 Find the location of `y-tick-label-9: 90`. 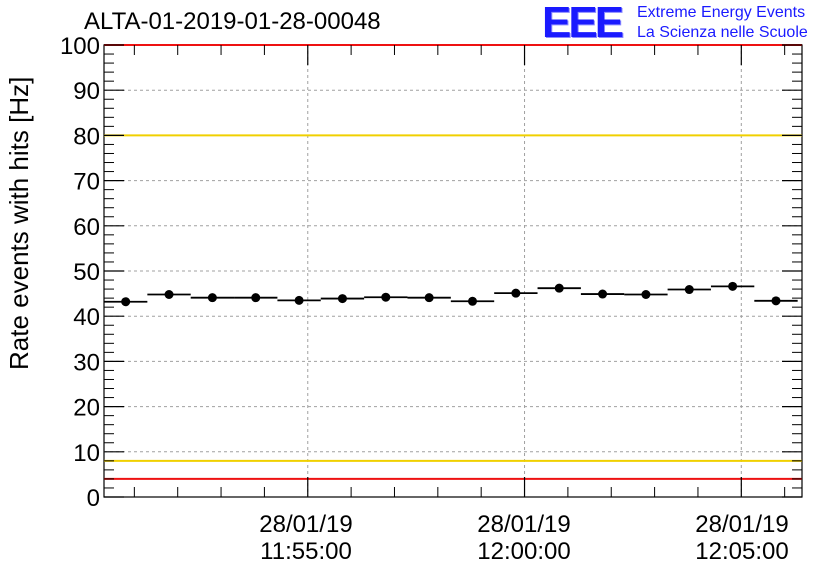

y-tick-label-9: 90 is located at coordinates (86, 91).